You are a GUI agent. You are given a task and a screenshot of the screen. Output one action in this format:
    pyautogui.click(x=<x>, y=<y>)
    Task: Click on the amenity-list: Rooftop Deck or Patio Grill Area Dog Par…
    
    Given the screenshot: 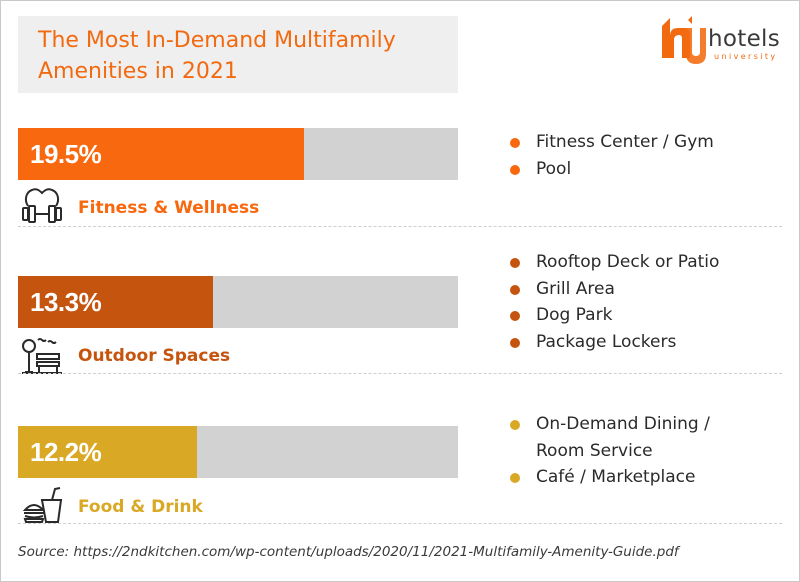 What is the action you would take?
    pyautogui.click(x=614, y=302)
    